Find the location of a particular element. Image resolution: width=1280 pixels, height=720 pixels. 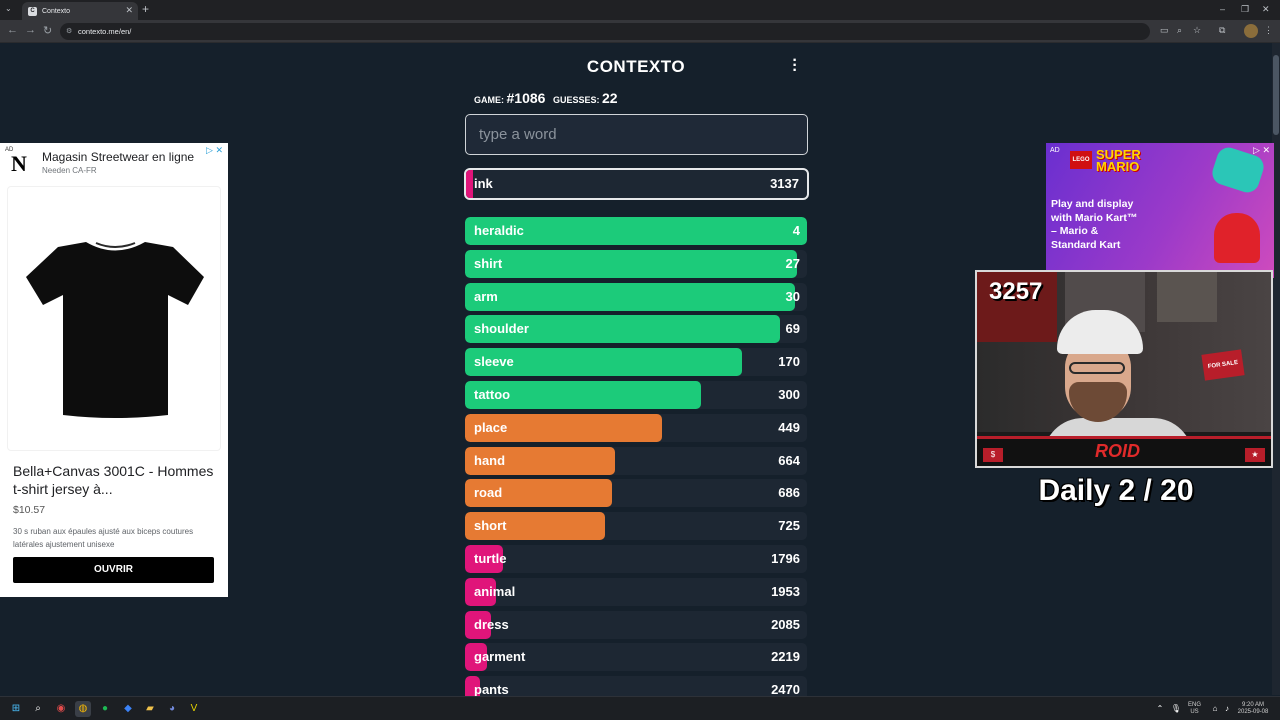

contexto-favicon-icon: C is located at coordinates (32, 11).